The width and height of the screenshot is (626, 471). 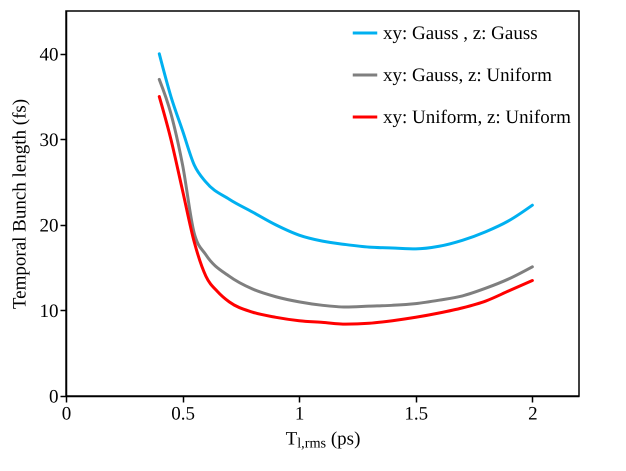 I want to click on y-tick-label: 10, so click(x=49, y=311).